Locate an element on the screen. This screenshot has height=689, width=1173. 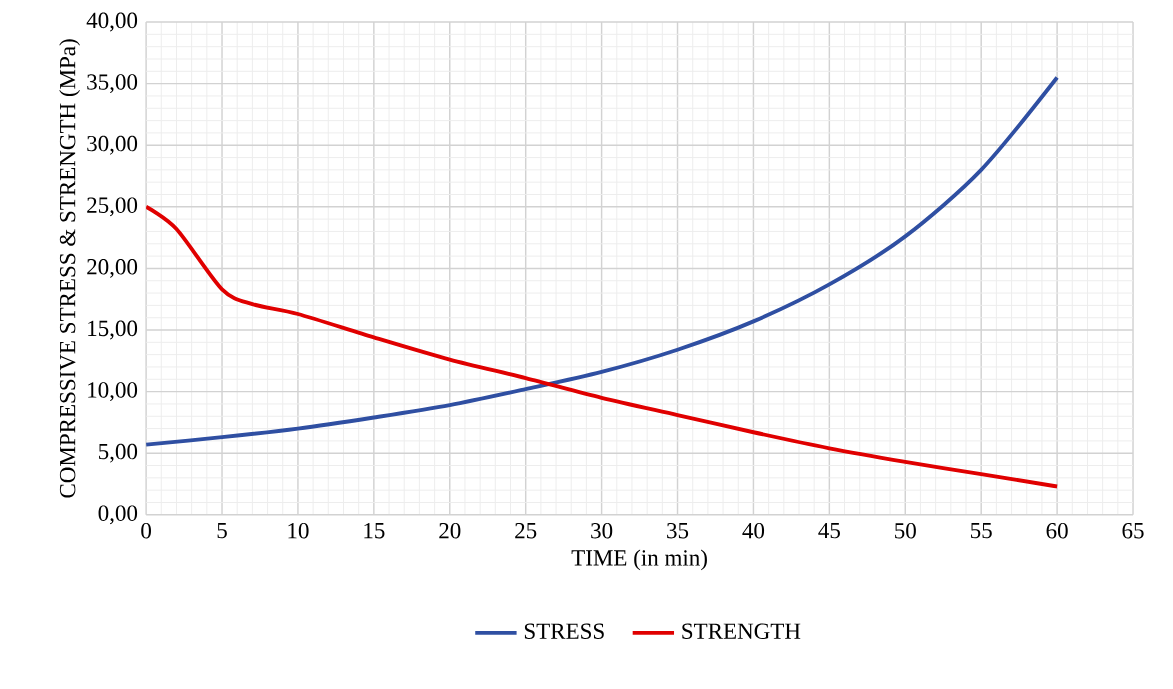
x-tick-label: 45 is located at coordinates (829, 530).